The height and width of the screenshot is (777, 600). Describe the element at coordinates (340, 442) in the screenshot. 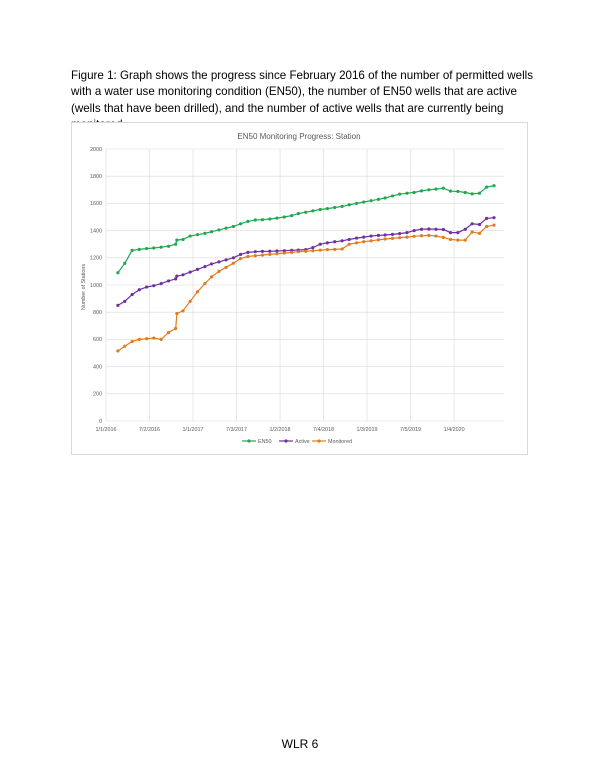

I see `legend-label: Monitored` at that location.